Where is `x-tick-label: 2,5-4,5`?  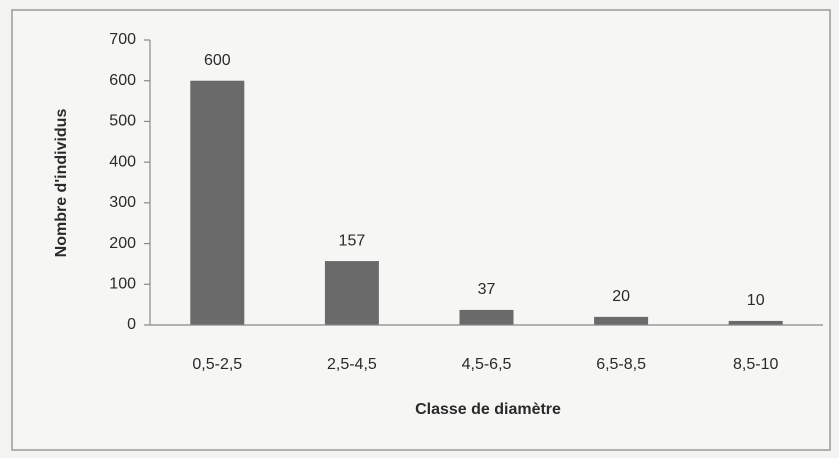 x-tick-label: 2,5-4,5 is located at coordinates (352, 364).